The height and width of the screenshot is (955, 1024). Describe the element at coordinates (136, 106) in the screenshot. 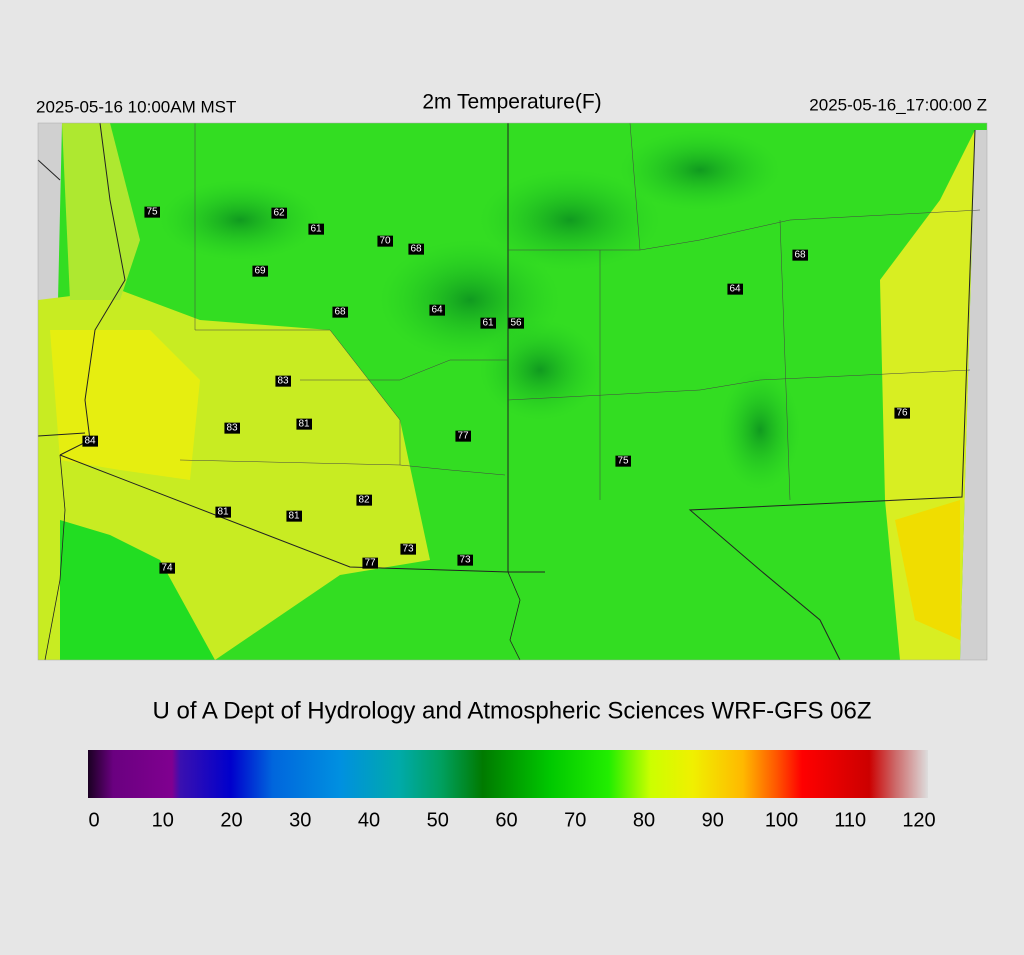

I see `valid-local: 2025-05-16 10:00AM MST` at that location.